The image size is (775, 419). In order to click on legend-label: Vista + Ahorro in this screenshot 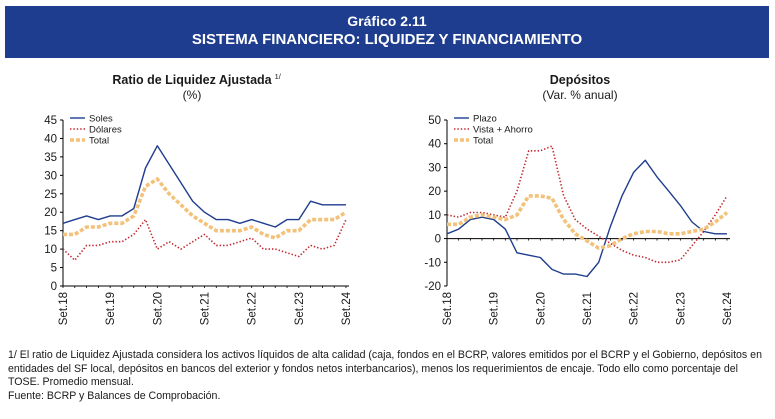, I will do `click(503, 130)`.